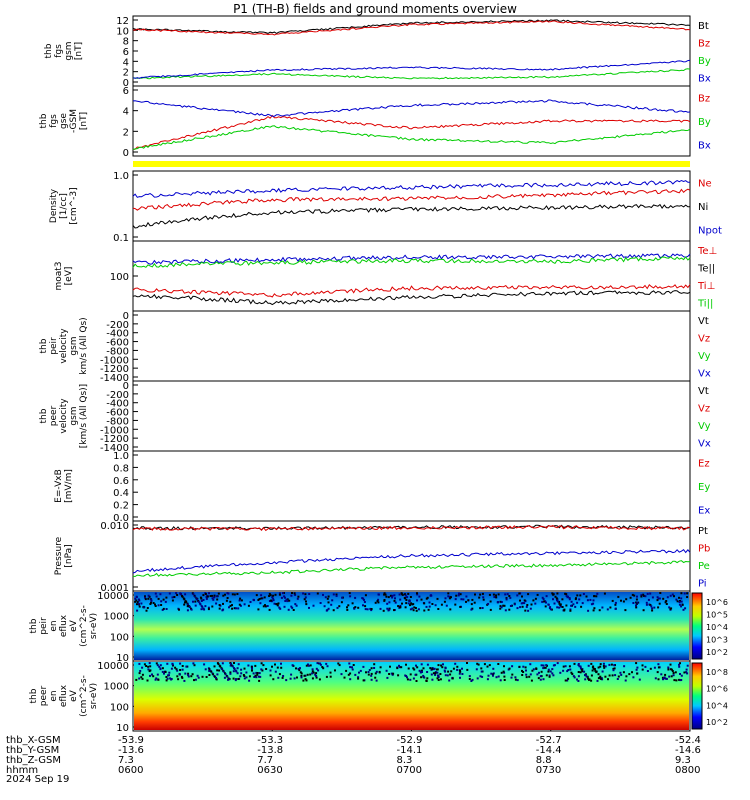  What do you see at coordinates (84, 416) in the screenshot?
I see `y-axis-label: [km/s (All Qs)]` at bounding box center [84, 416].